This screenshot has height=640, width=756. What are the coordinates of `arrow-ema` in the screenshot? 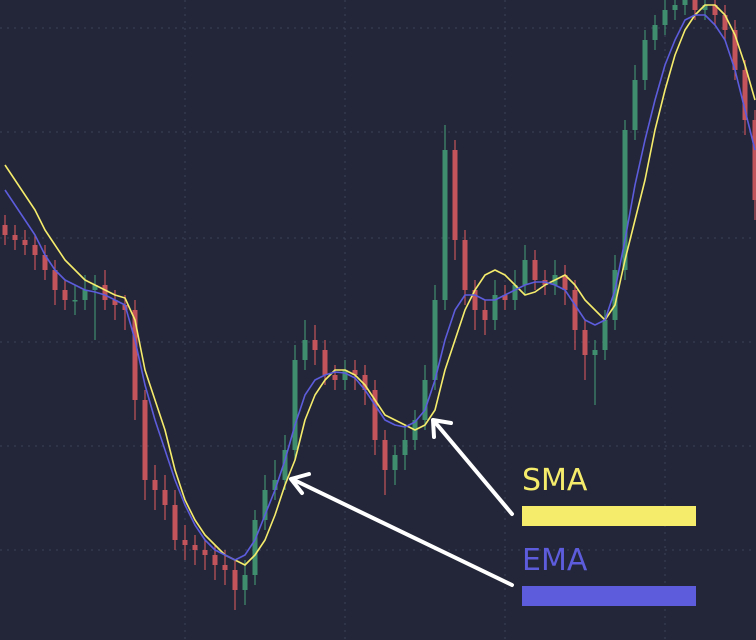 It's located at (402, 532).